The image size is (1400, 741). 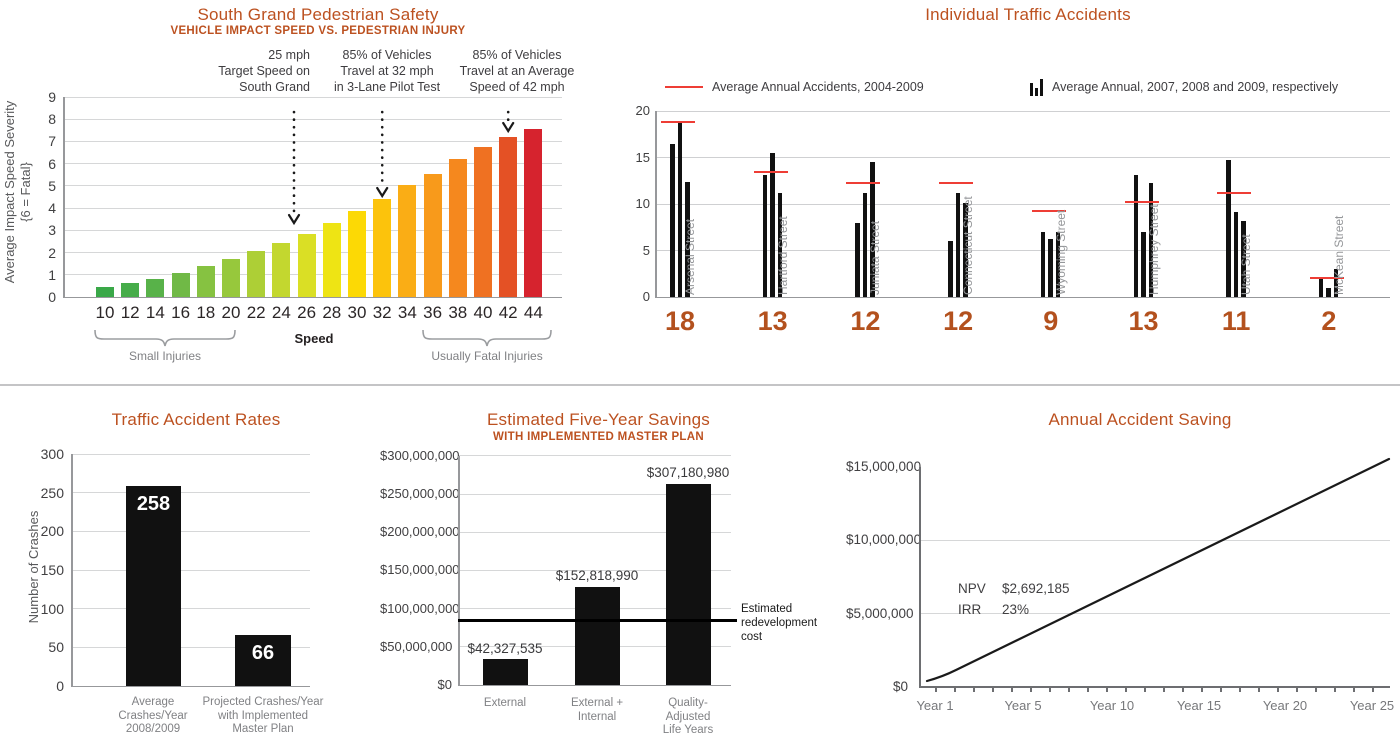 I want to click on street-total: 12, so click(x=958, y=321).